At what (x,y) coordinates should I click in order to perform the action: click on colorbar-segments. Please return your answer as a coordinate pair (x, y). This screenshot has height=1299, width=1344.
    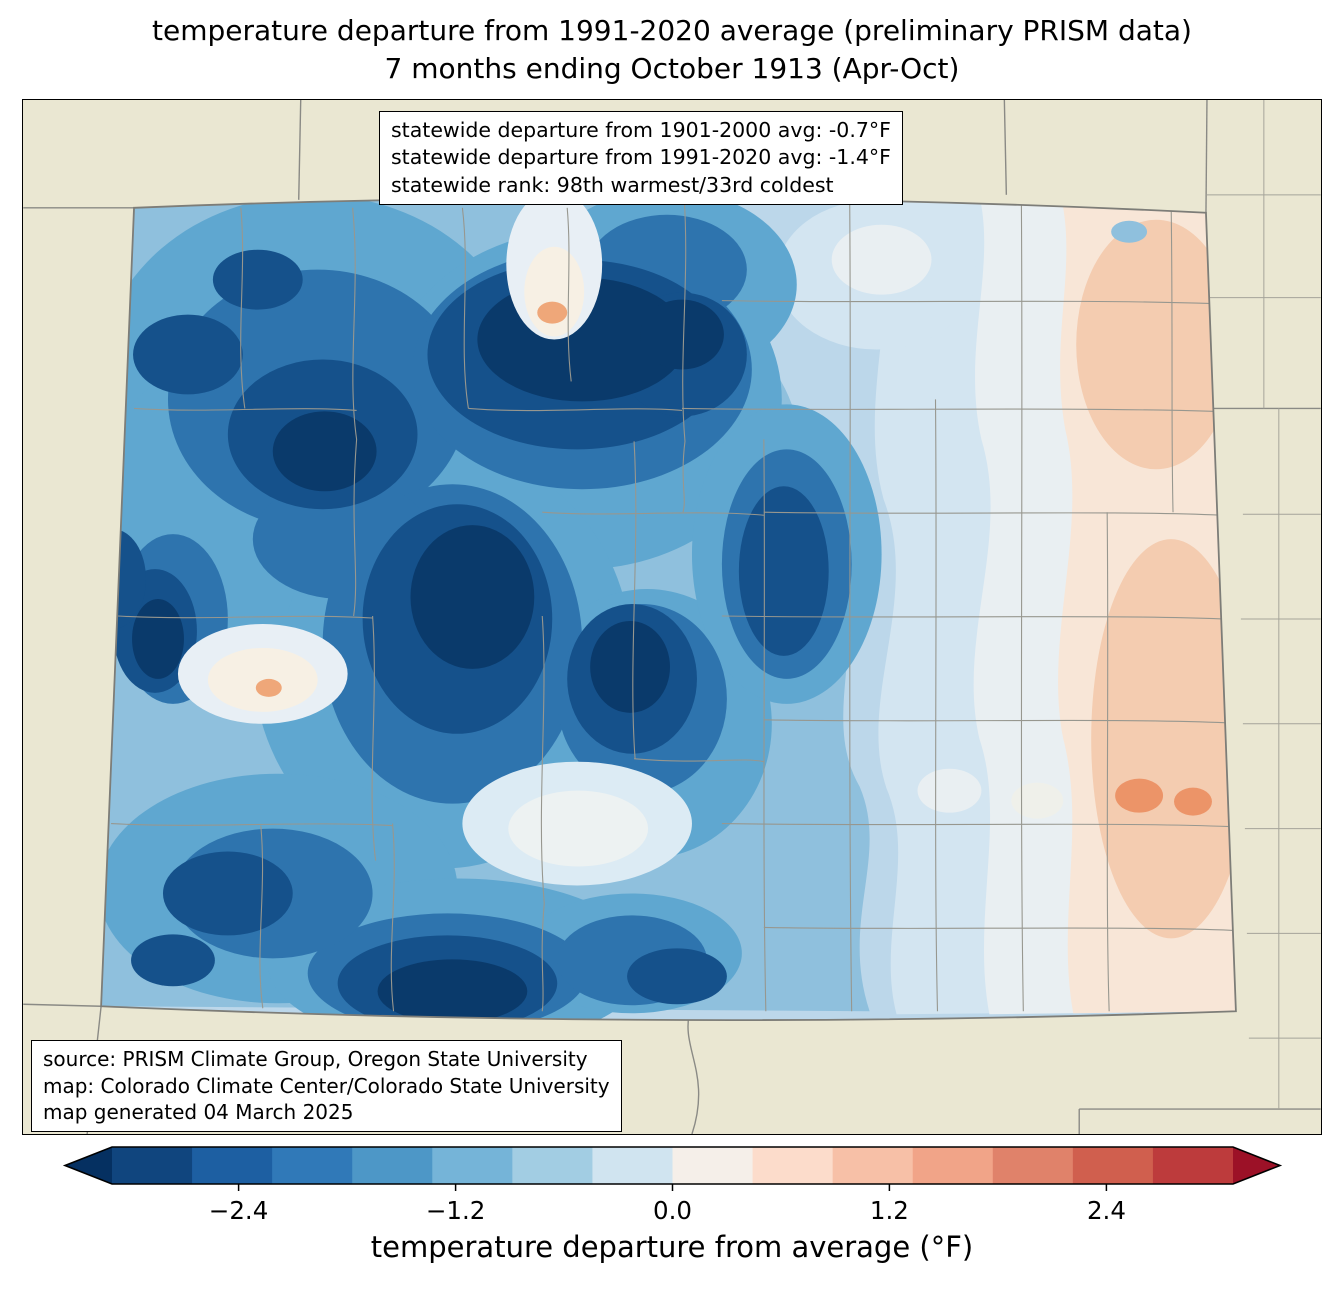
    Looking at the image, I should click on (673, 1165).